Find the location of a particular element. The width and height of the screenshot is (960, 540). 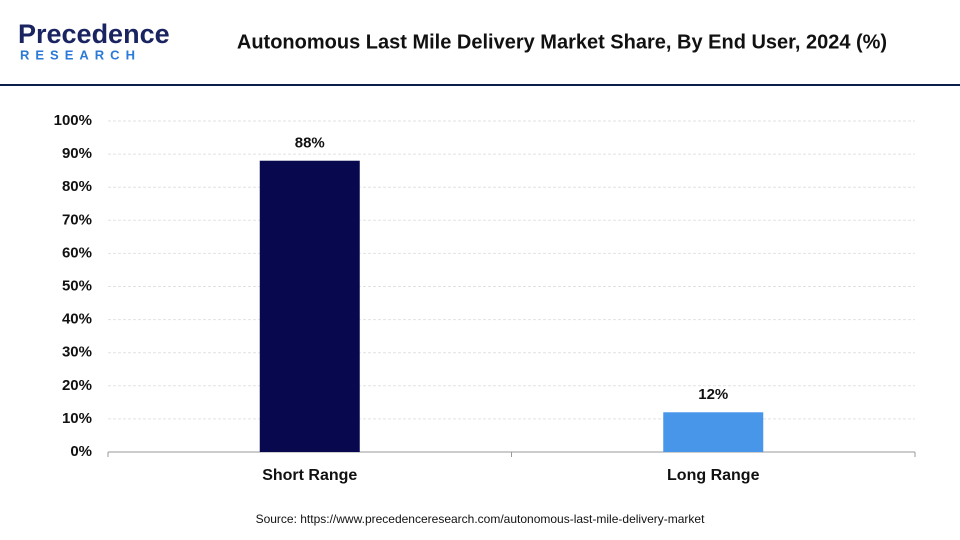

y-tick-label: 40% is located at coordinates (77, 319).